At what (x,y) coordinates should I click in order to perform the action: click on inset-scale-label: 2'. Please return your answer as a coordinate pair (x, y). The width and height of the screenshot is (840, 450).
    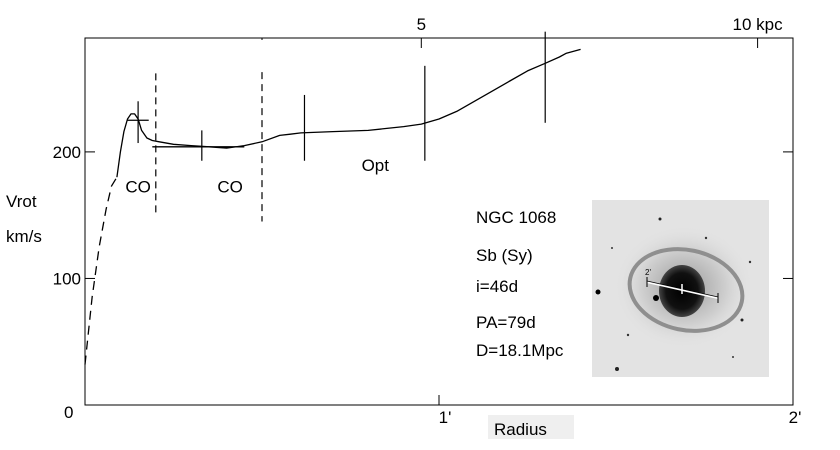
    Looking at the image, I should click on (648, 272).